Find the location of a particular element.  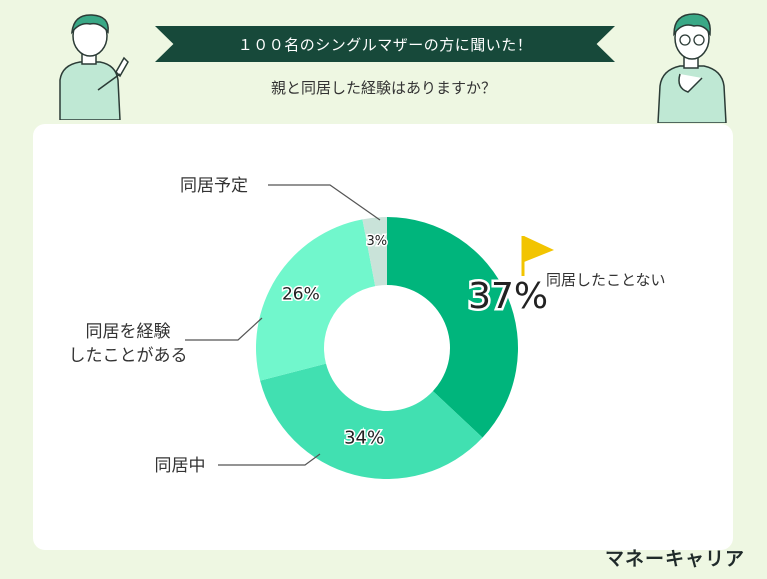

category-label-lived-together-before: したことがある is located at coordinates (128, 356).